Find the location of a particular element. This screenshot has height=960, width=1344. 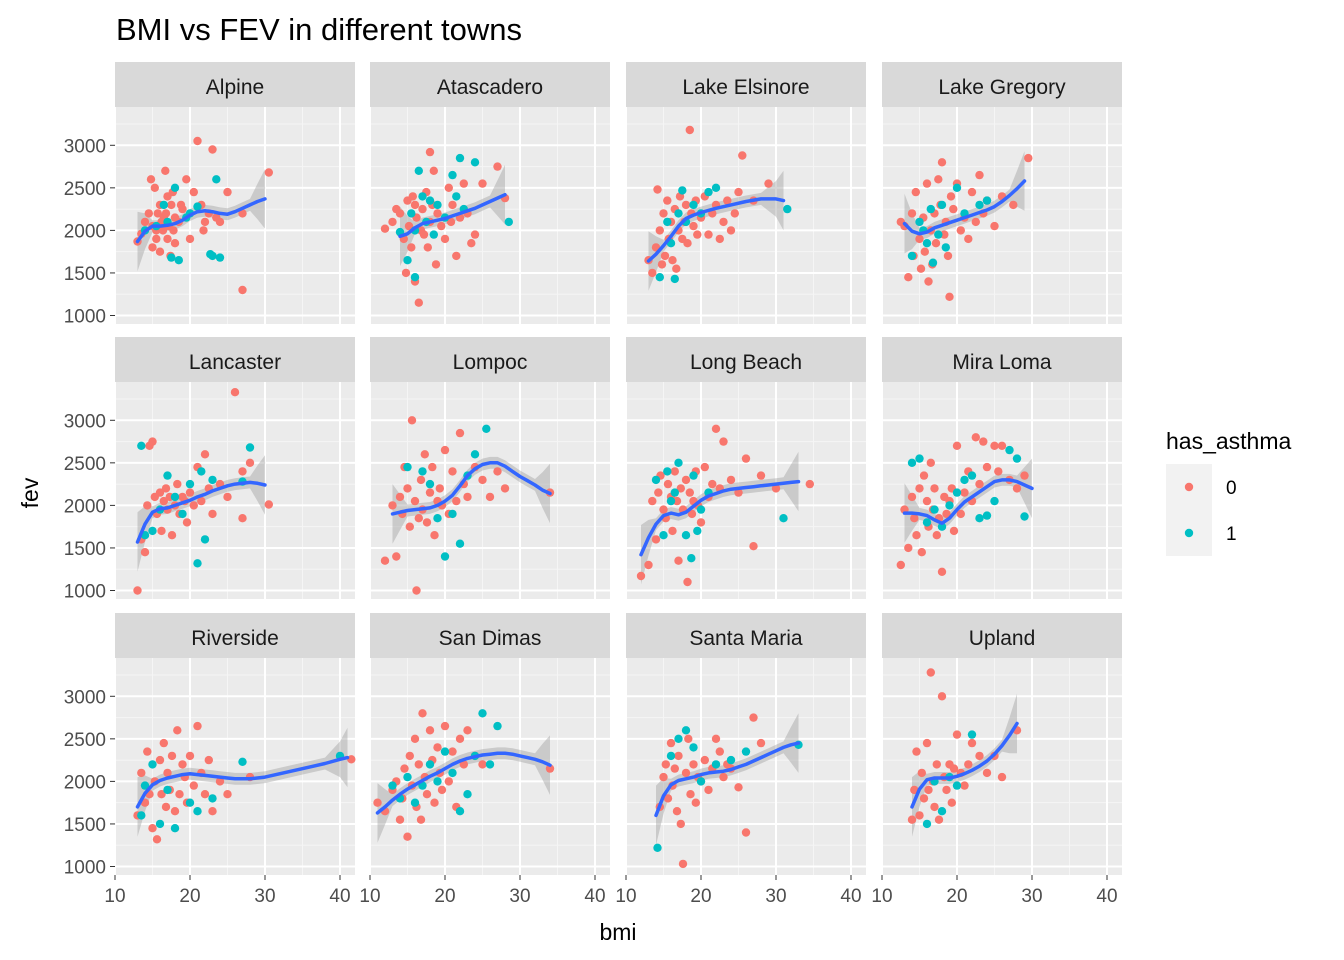

y-tick-label: 3000 is located at coordinates (85, 146).